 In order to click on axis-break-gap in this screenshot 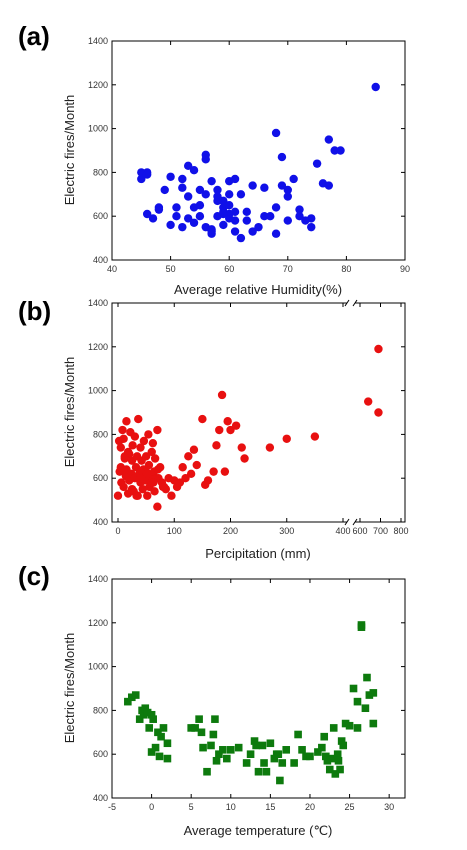, I will do `click(351, 522)`.